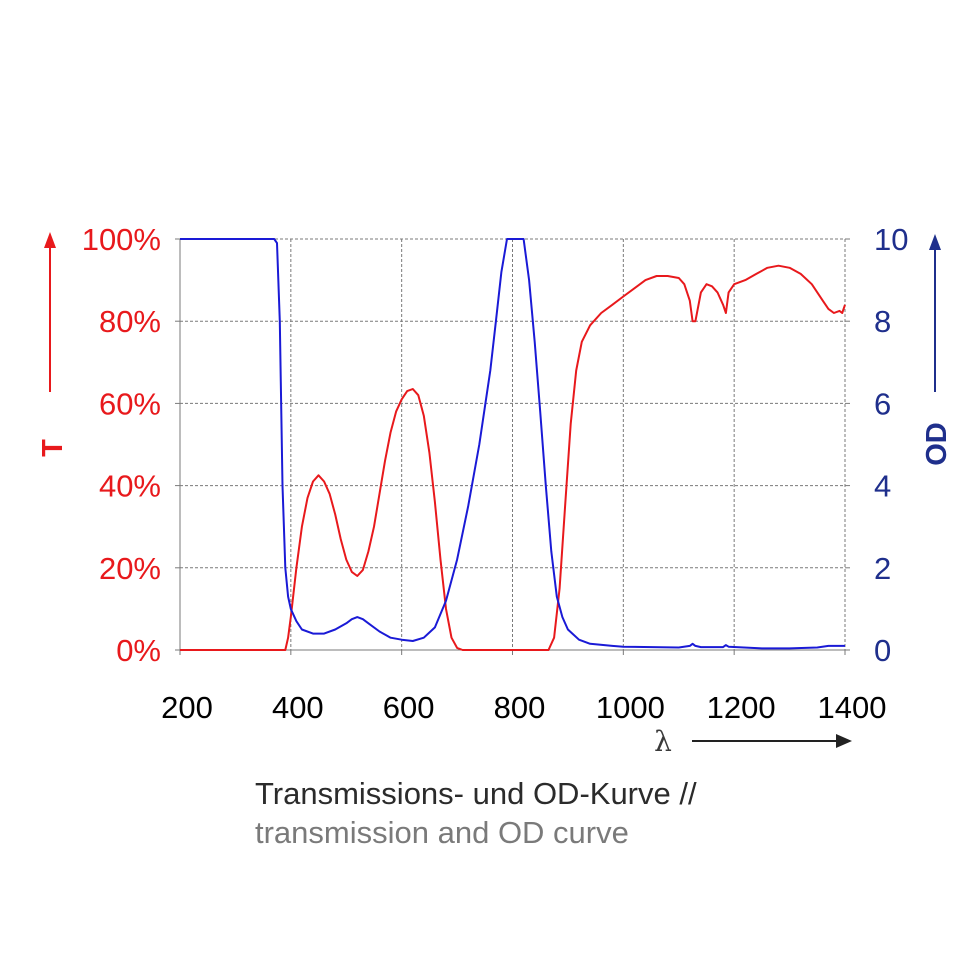 The height and width of the screenshot is (980, 980). I want to click on caption-line-1: Transmissions- und OD-Kurve //, so click(476, 793).